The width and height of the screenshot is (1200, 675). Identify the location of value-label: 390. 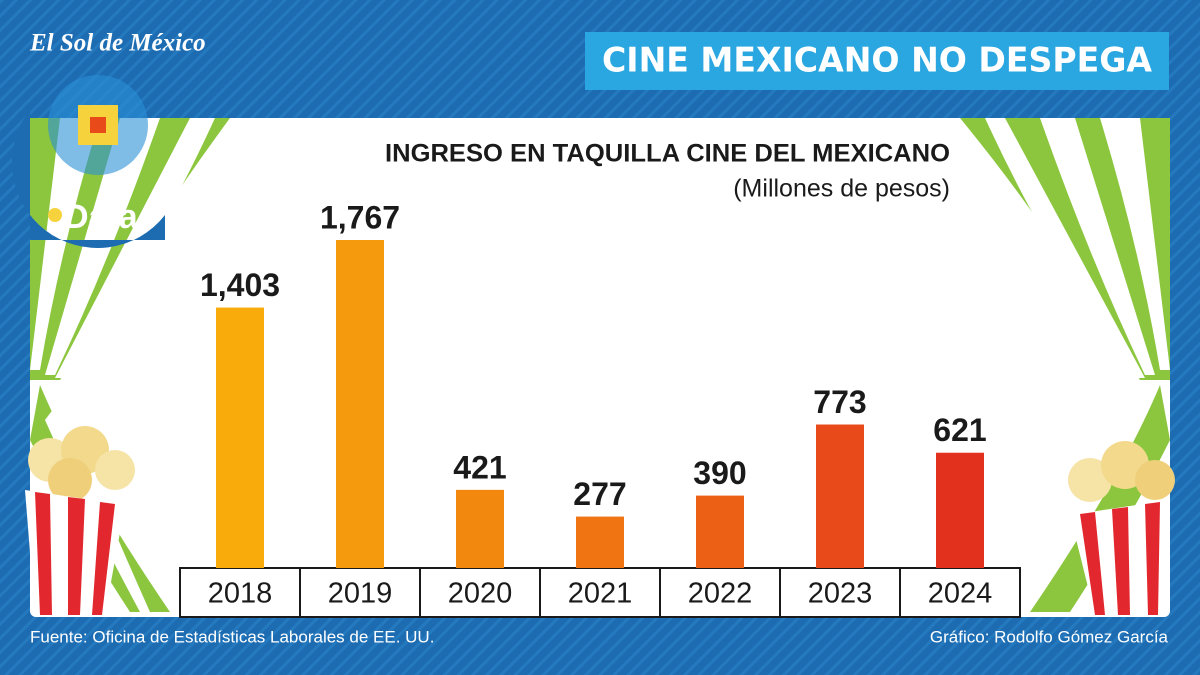
(719, 473).